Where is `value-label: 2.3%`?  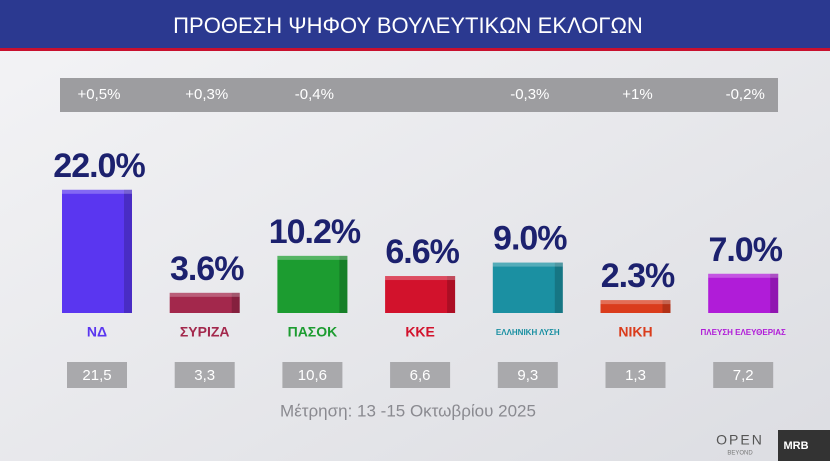 value-label: 2.3% is located at coordinates (638, 276).